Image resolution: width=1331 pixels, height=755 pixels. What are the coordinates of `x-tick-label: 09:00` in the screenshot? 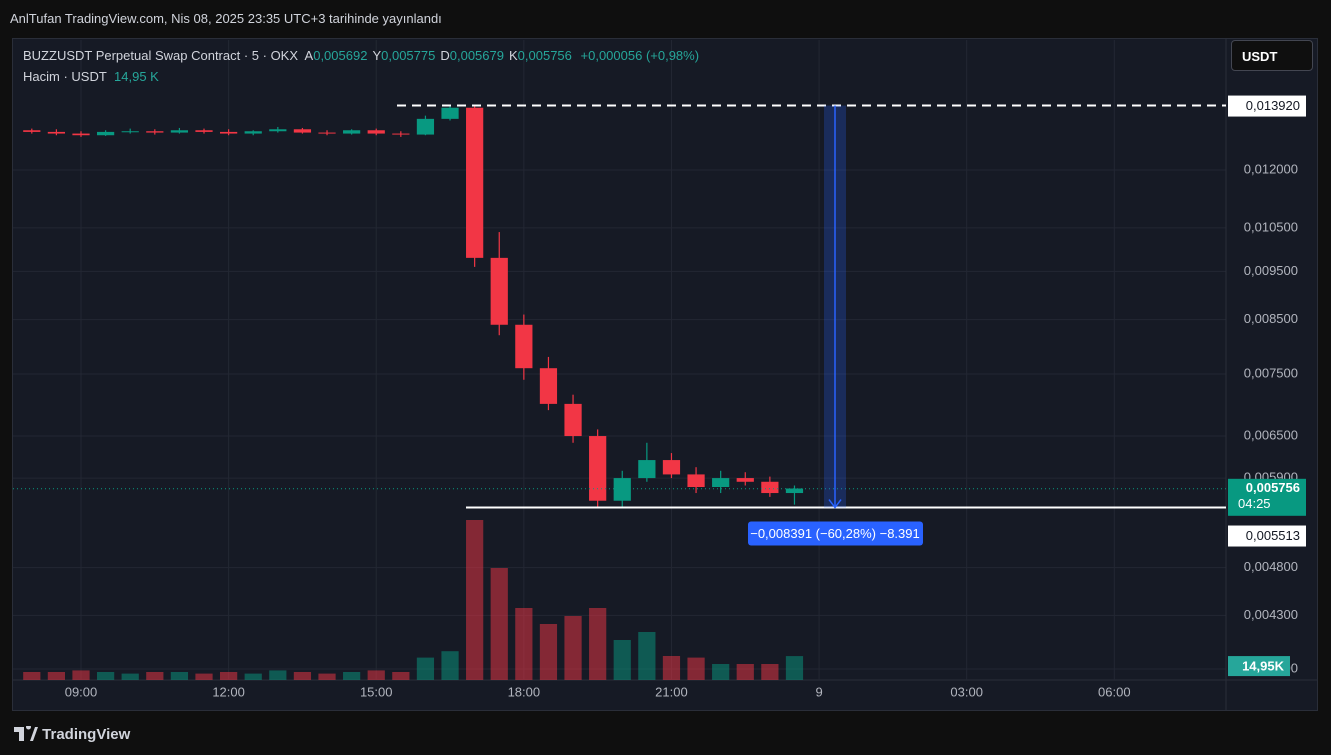 It's located at (81, 691).